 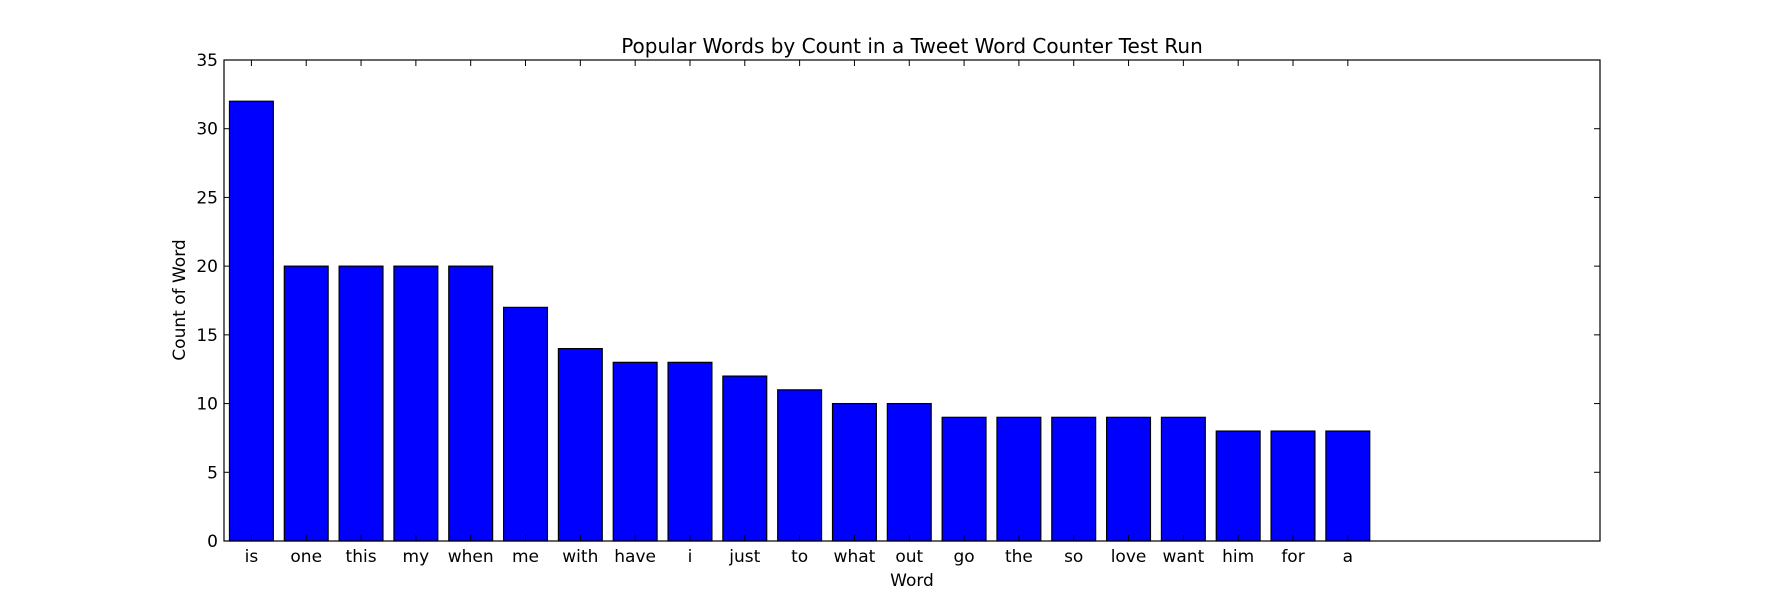 What do you see at coordinates (580, 445) in the screenshot?
I see `bar-with` at bounding box center [580, 445].